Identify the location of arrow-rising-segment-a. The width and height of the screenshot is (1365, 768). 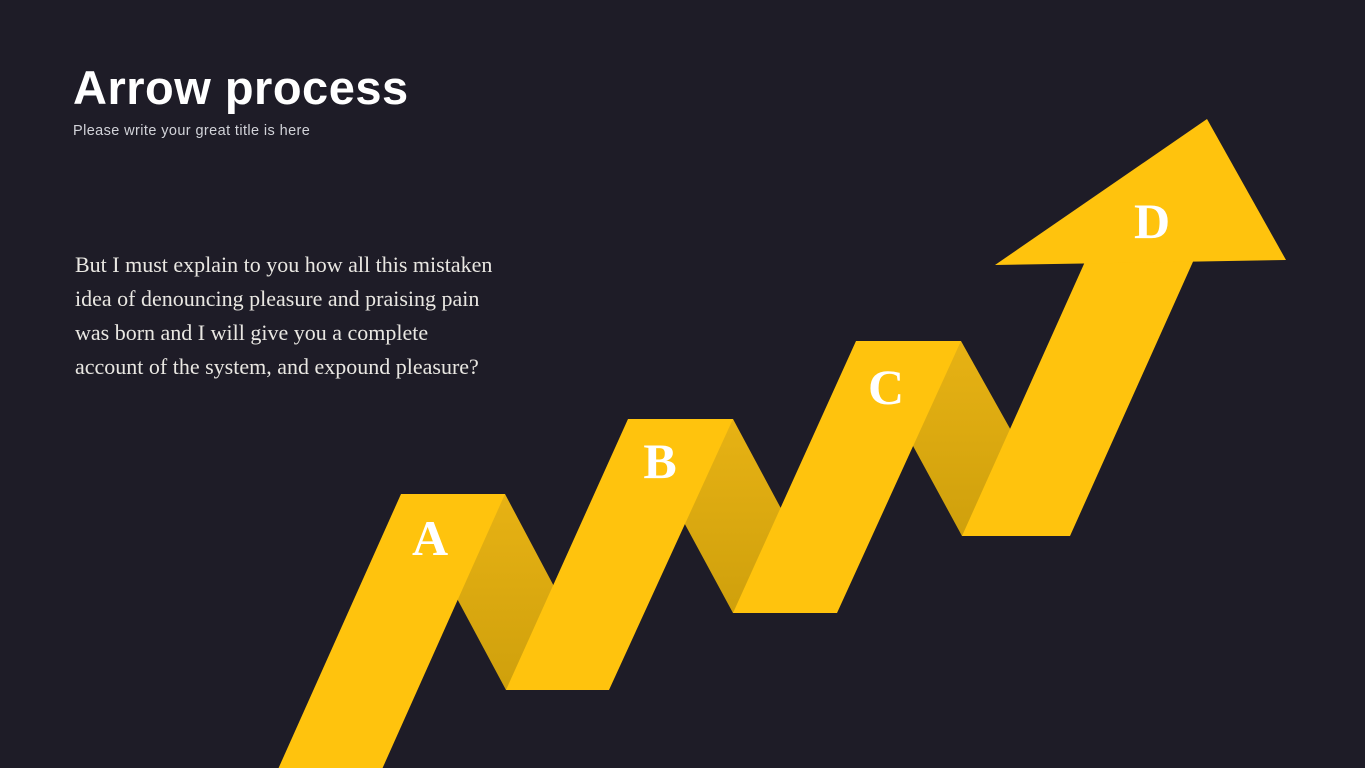
(391, 631).